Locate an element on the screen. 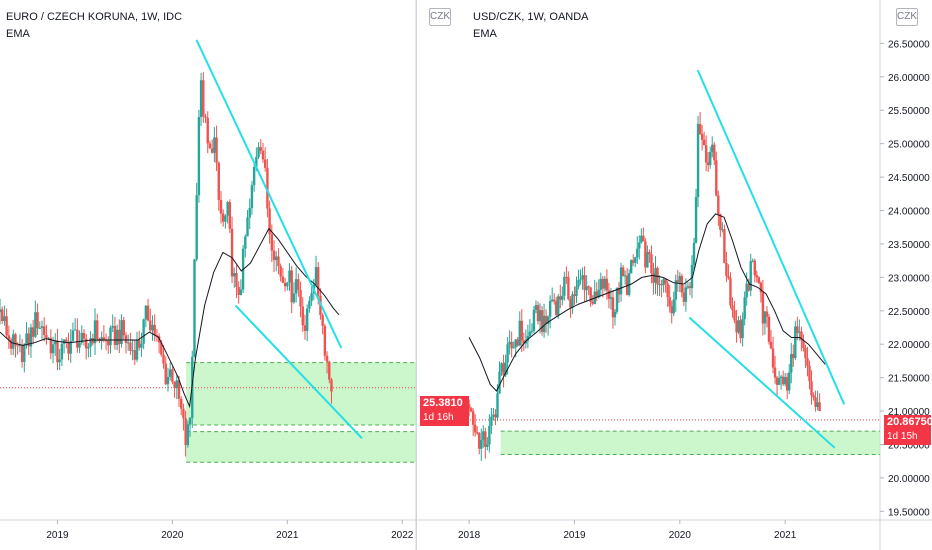 This screenshot has width=932, height=550. usdczk-indicator-label: EMA is located at coordinates (485, 34).